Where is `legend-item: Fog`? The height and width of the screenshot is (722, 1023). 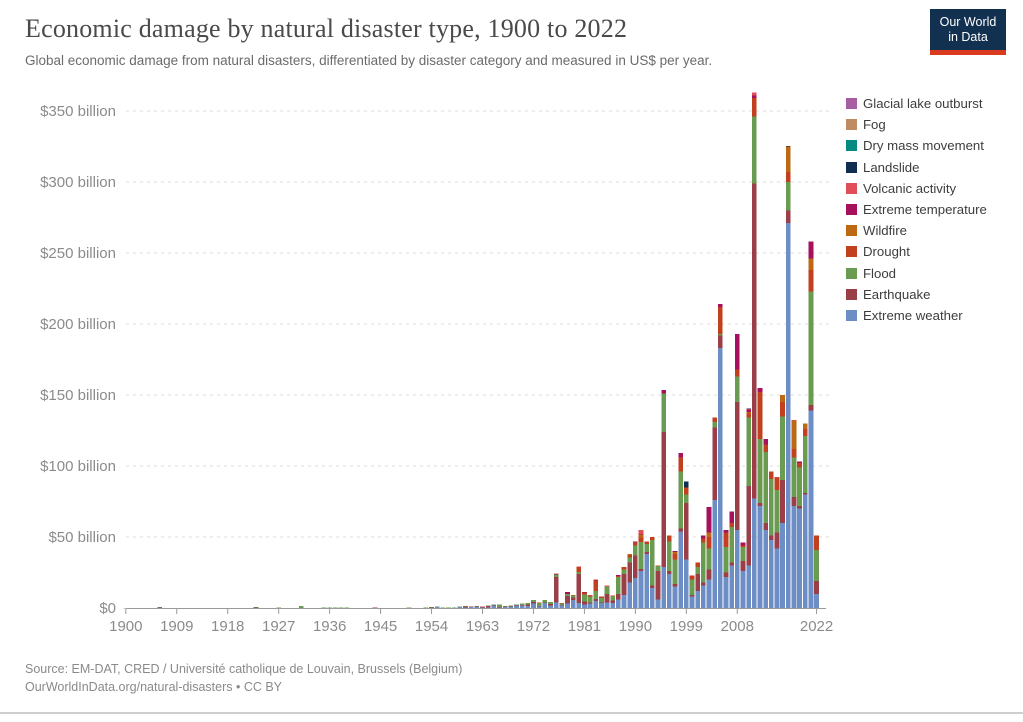 legend-item: Fog is located at coordinates (916, 124).